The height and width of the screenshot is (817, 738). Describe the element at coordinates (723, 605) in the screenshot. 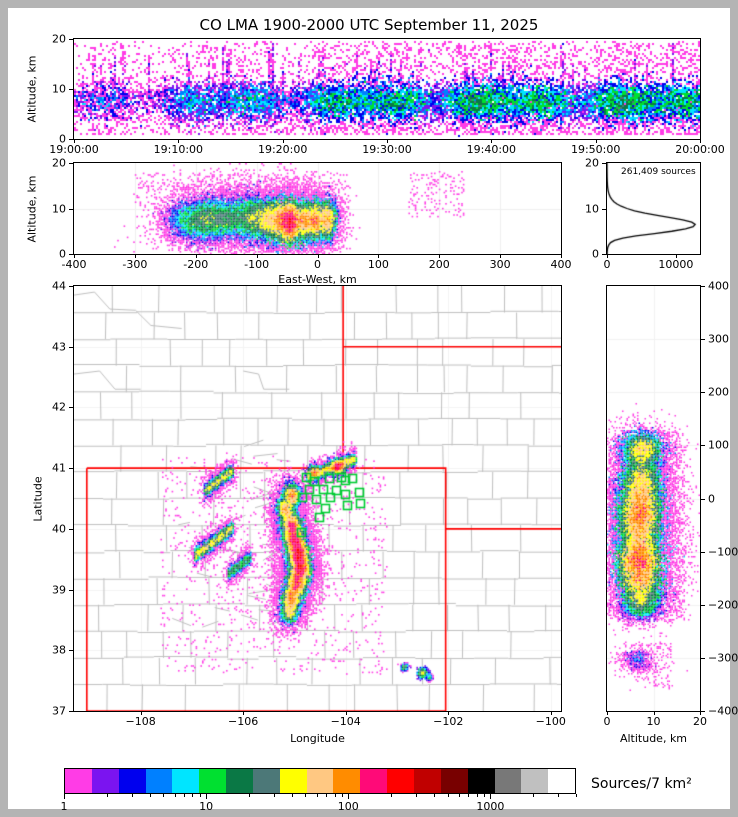

I see `north-south-tick-label: −200` at that location.